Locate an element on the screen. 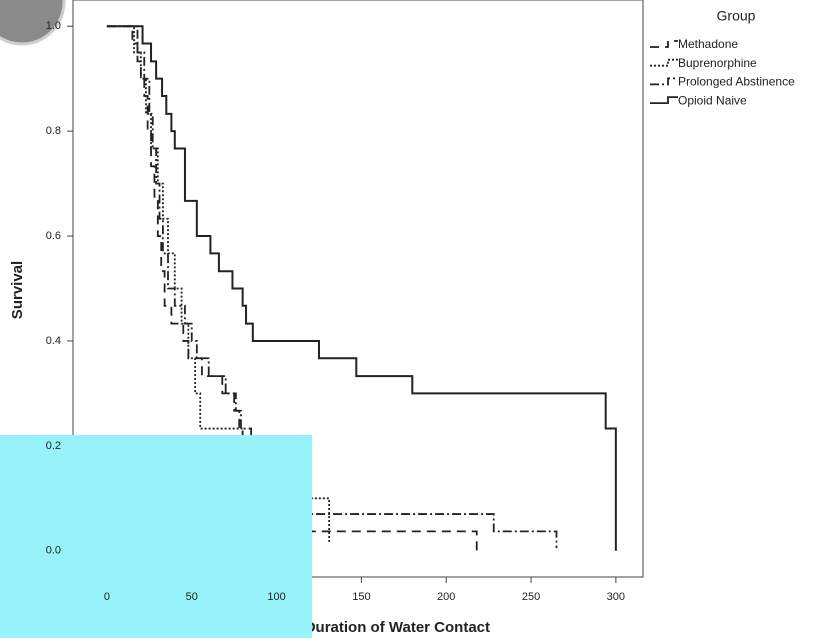 The width and height of the screenshot is (824, 638). legend-label: Prolonged Abstinence is located at coordinates (736, 82).